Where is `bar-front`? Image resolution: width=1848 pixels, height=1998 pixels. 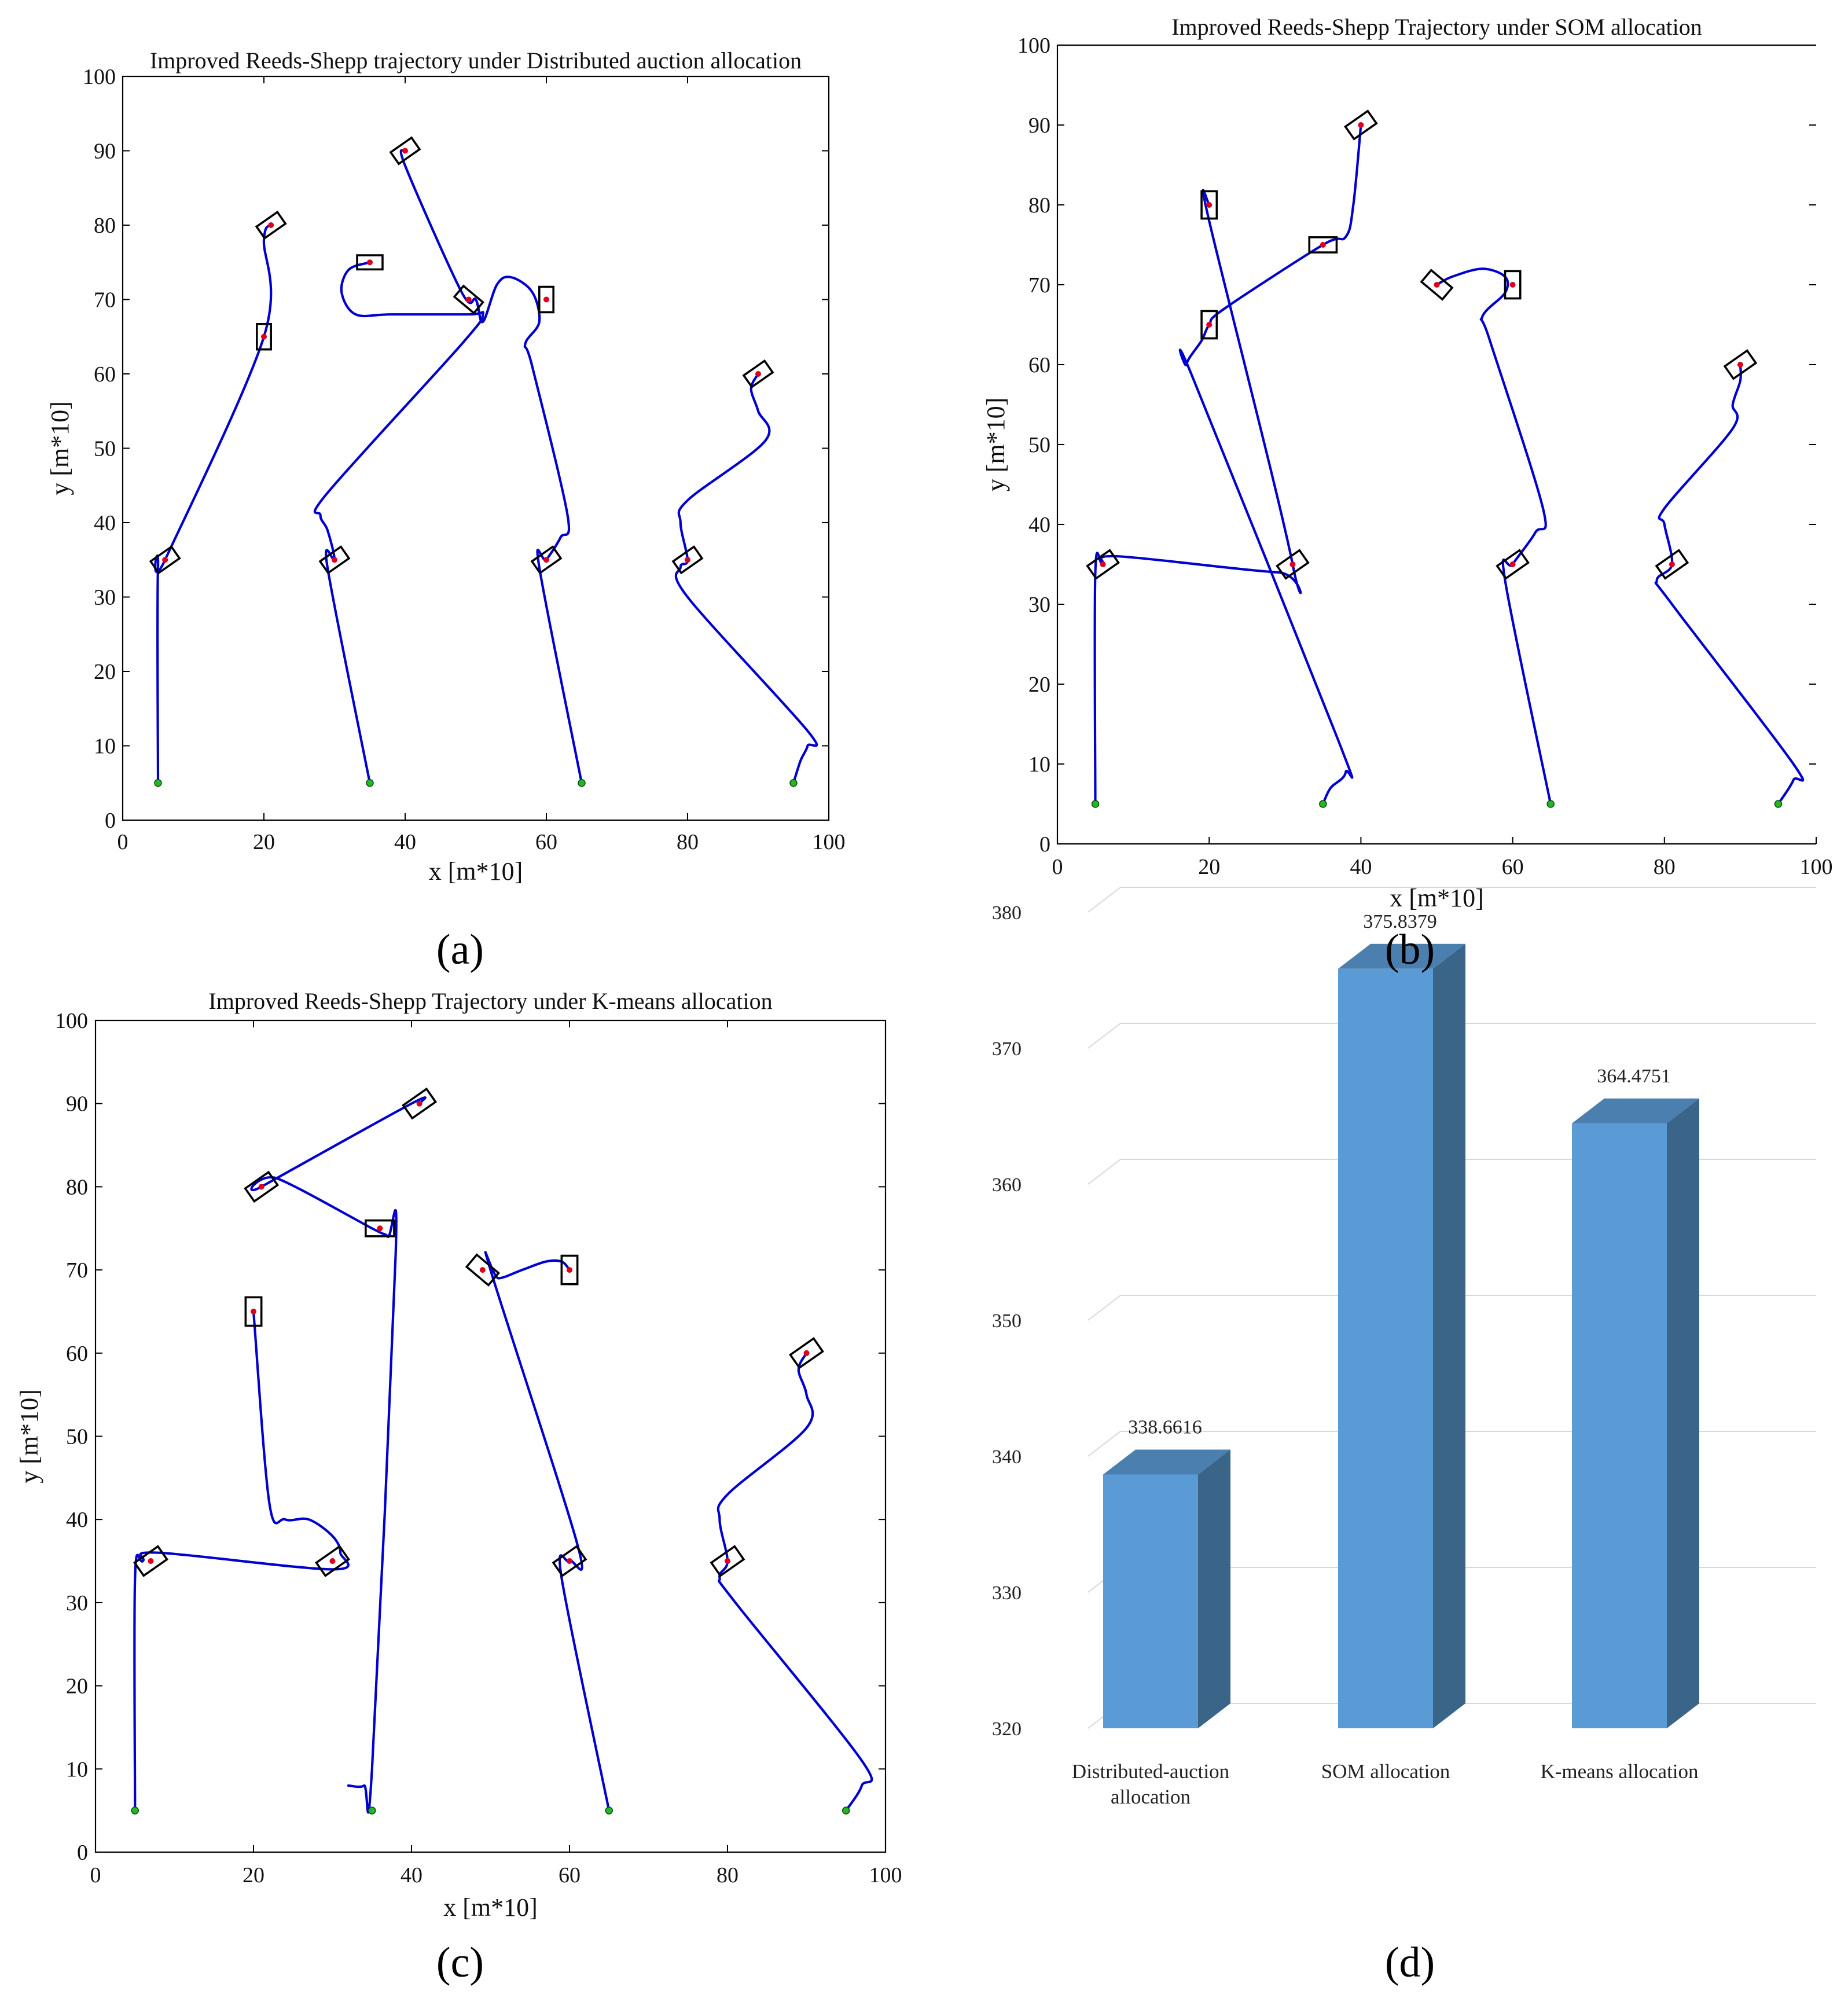
bar-front is located at coordinates (1385, 1348).